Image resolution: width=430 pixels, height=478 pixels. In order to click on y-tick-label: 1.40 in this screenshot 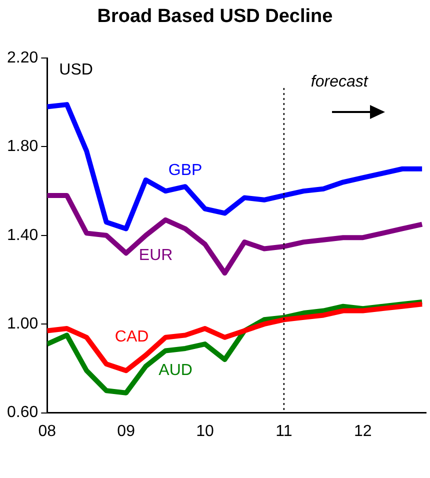, I will do `click(22, 235)`.